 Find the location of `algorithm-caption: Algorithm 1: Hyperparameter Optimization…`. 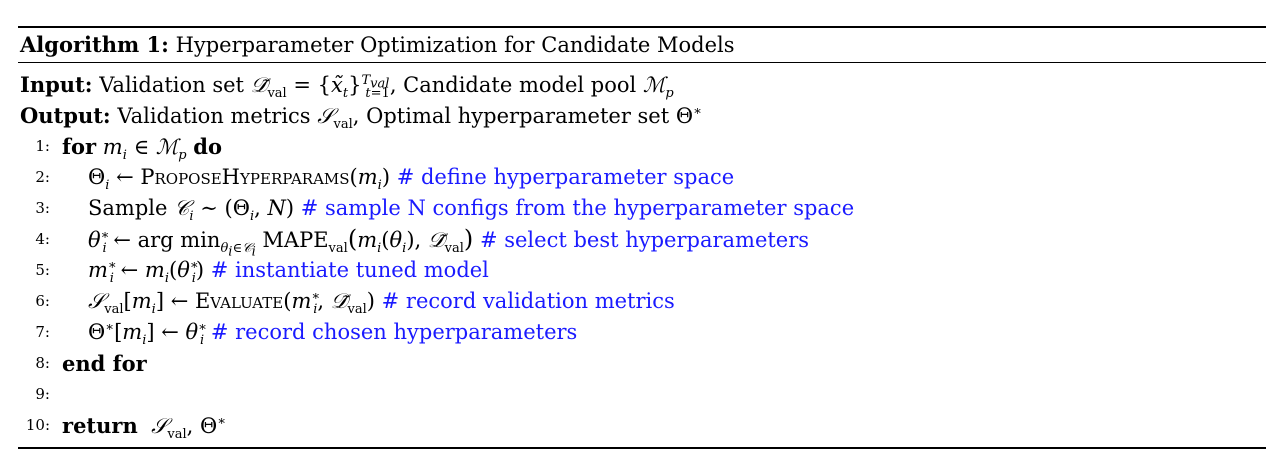

algorithm-caption: Algorithm 1: Hyperparameter Optimization… is located at coordinates (642, 45).